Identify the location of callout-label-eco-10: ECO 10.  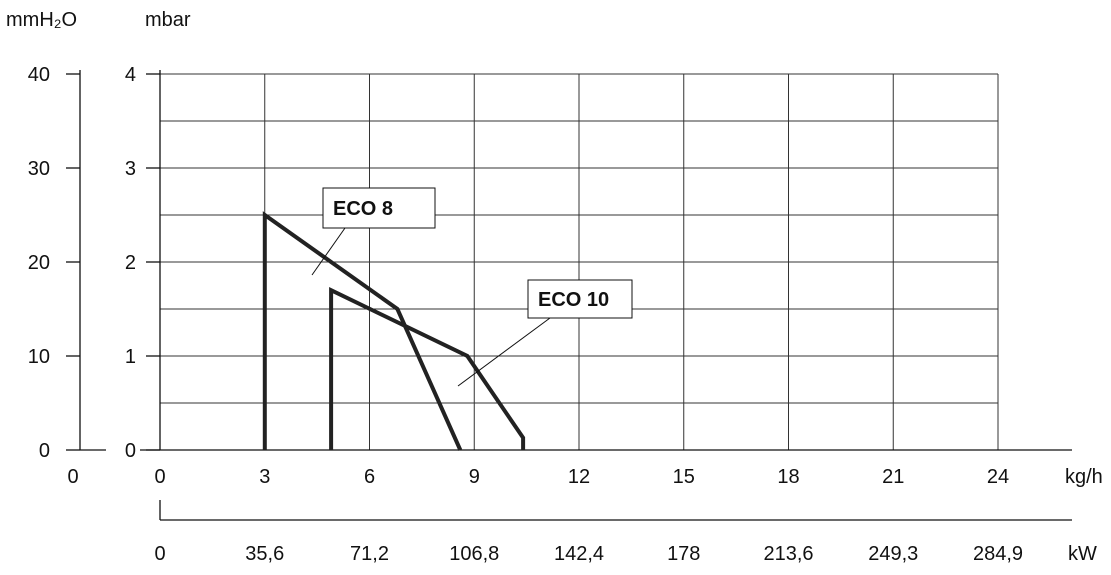
(573, 300).